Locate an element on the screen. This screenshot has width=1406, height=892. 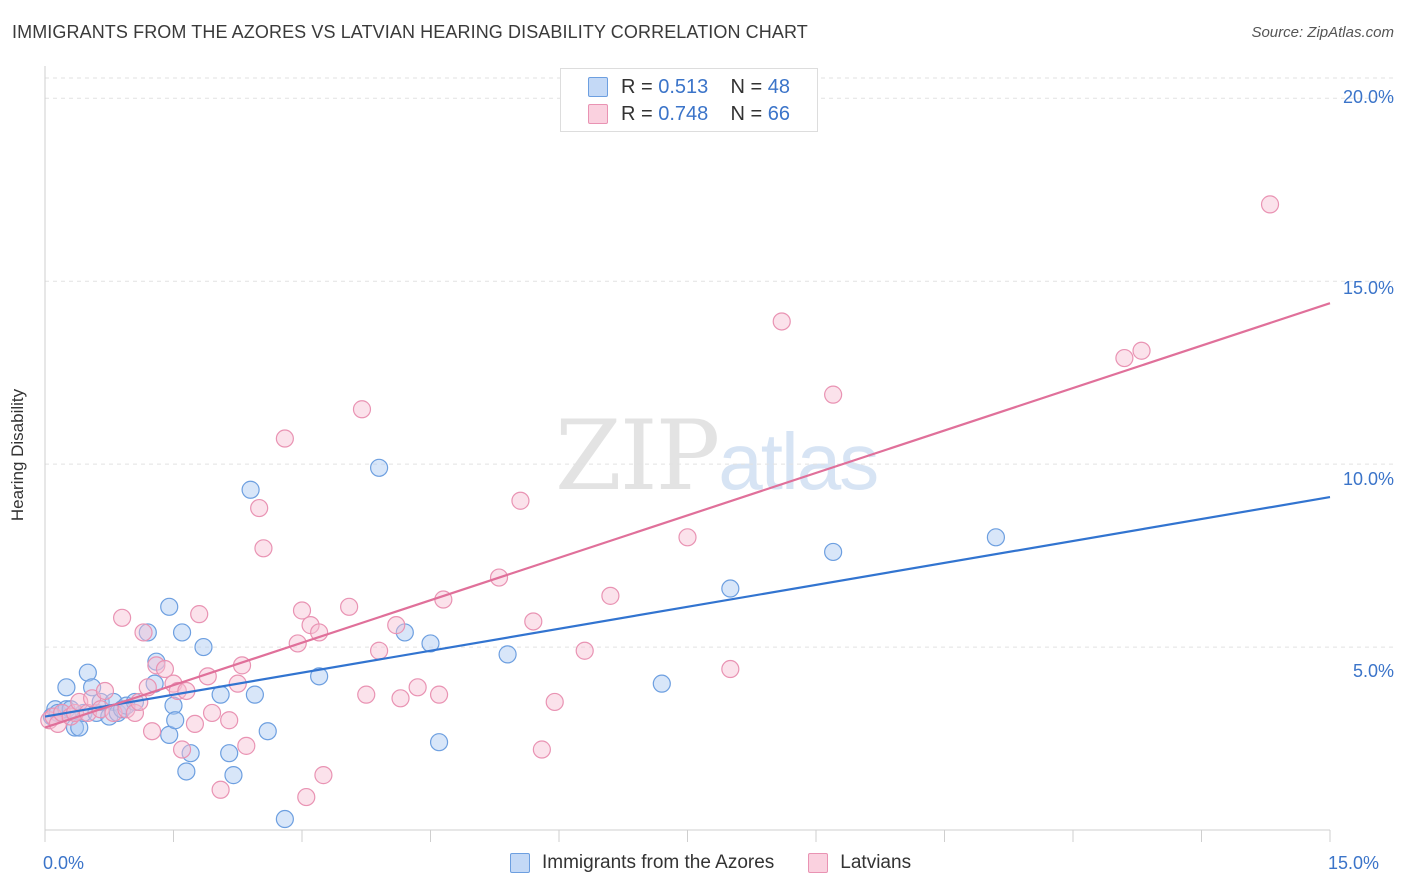
legend-stats-latvians: R = 0.748 N = 66 is located at coordinates (706, 113).